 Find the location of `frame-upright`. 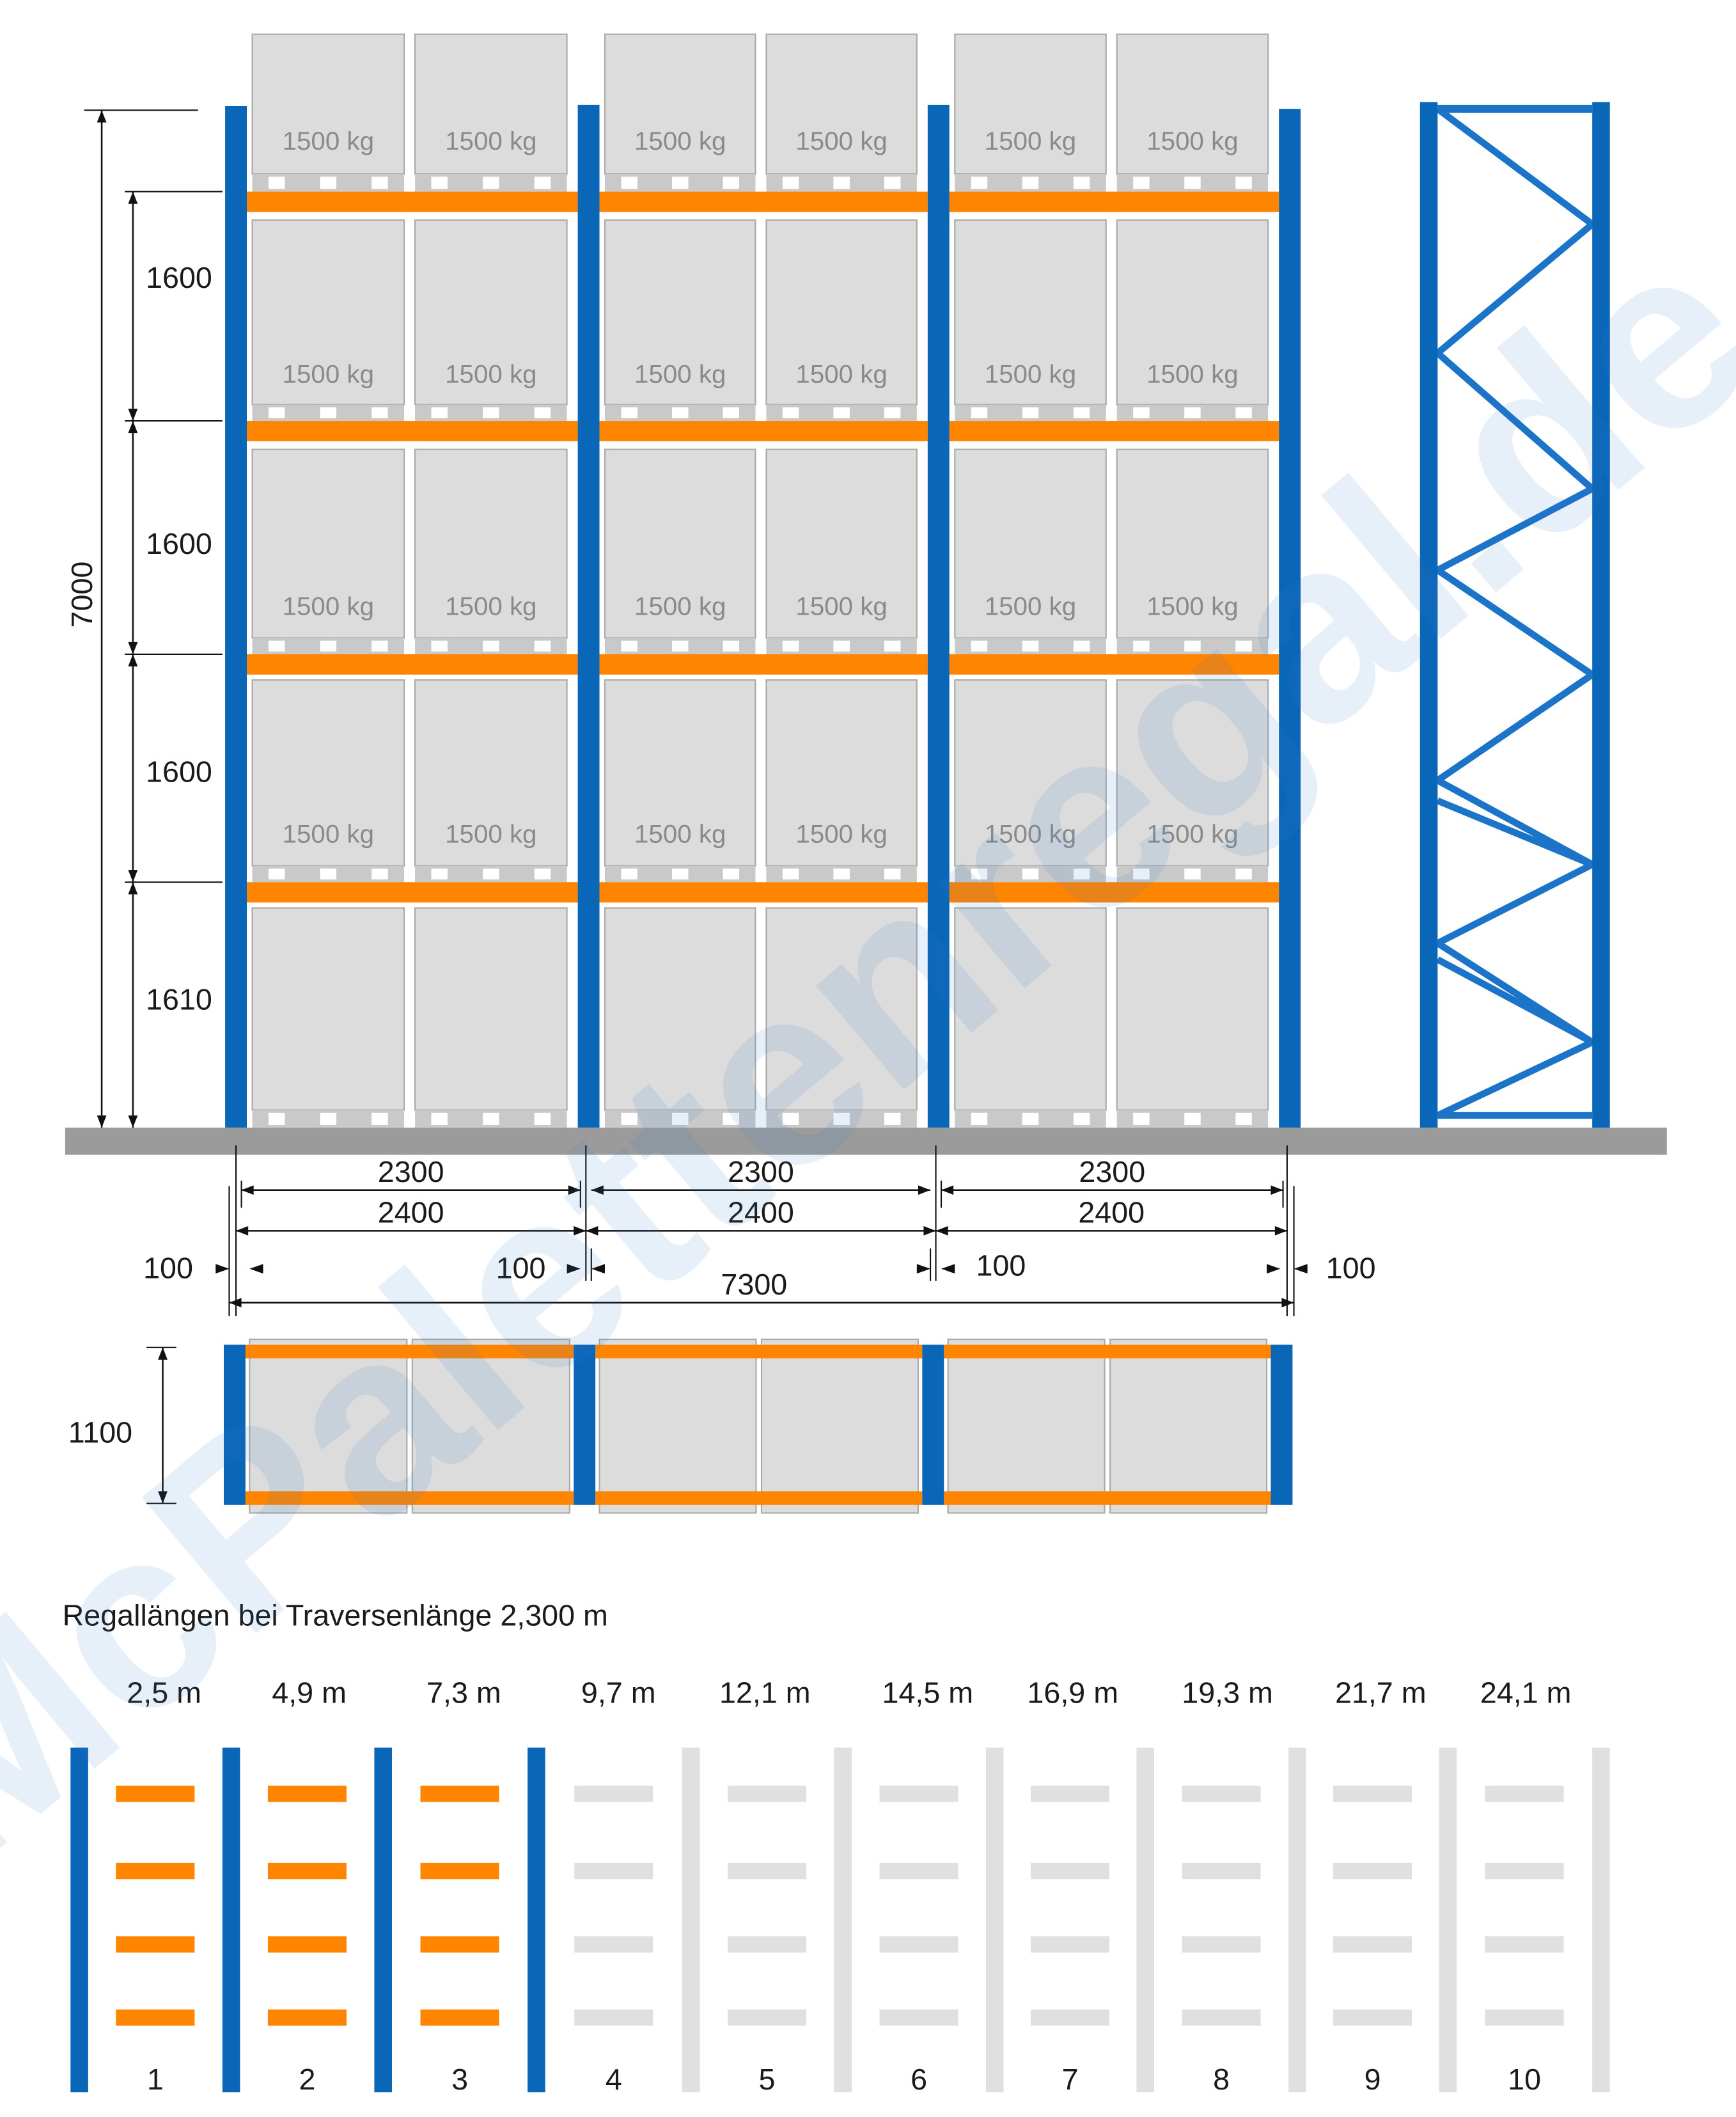

frame-upright is located at coordinates (1601, 615).